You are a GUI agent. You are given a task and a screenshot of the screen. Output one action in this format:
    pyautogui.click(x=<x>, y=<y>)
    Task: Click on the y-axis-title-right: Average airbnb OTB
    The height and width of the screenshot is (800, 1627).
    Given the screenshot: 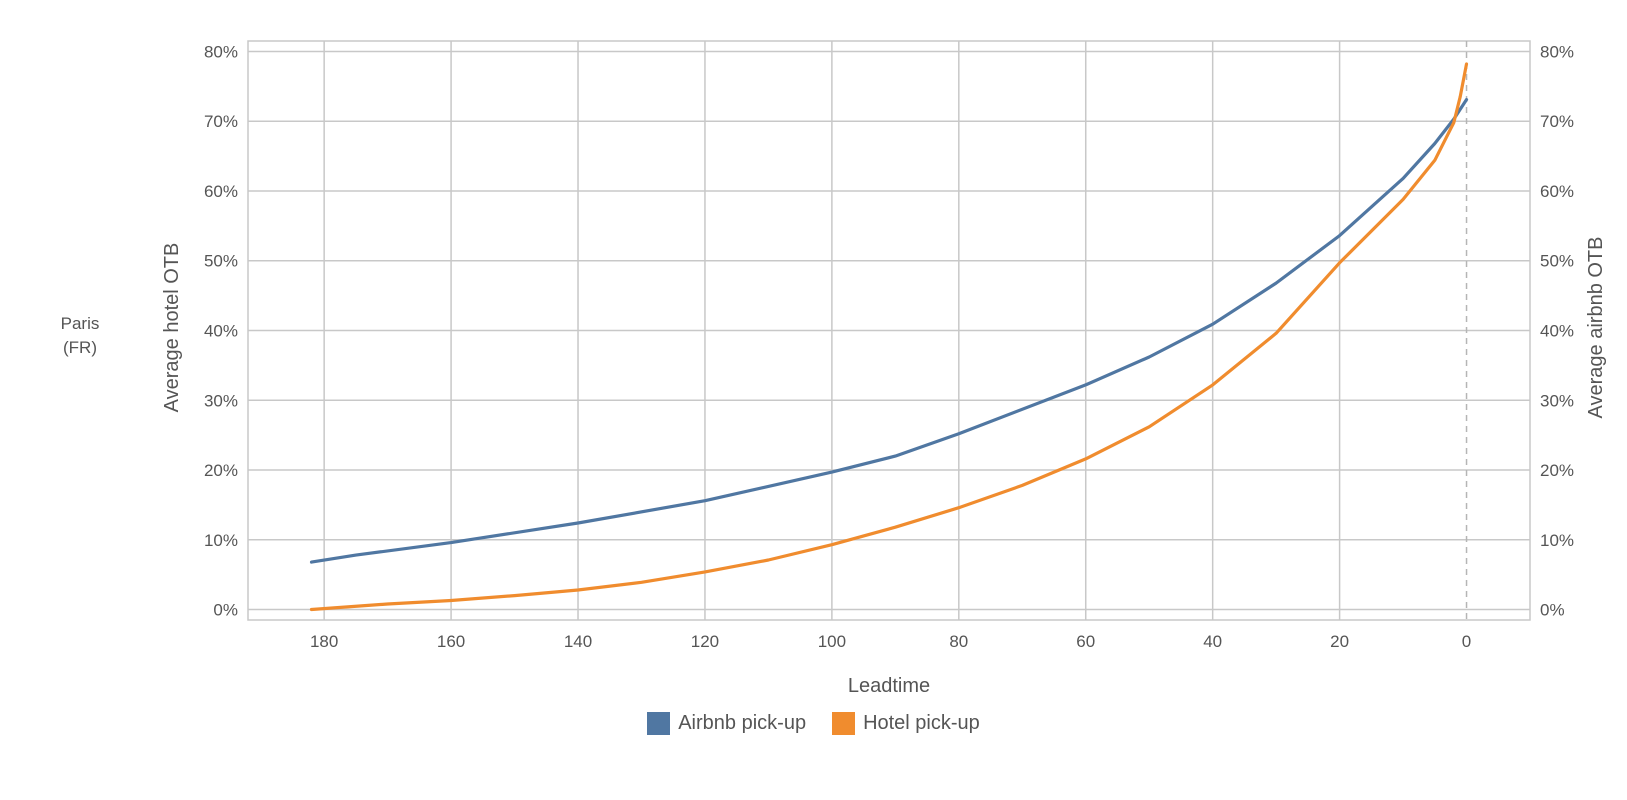 What is the action you would take?
    pyautogui.click(x=1596, y=328)
    